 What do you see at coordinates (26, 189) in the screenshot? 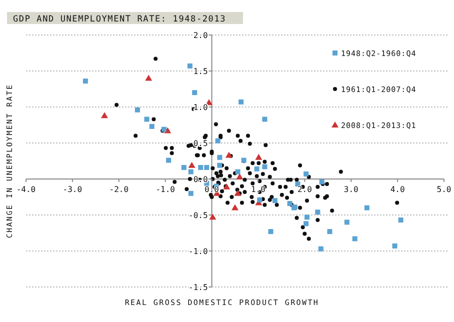
I see `x-tick-label: -4.0` at bounding box center [26, 189].